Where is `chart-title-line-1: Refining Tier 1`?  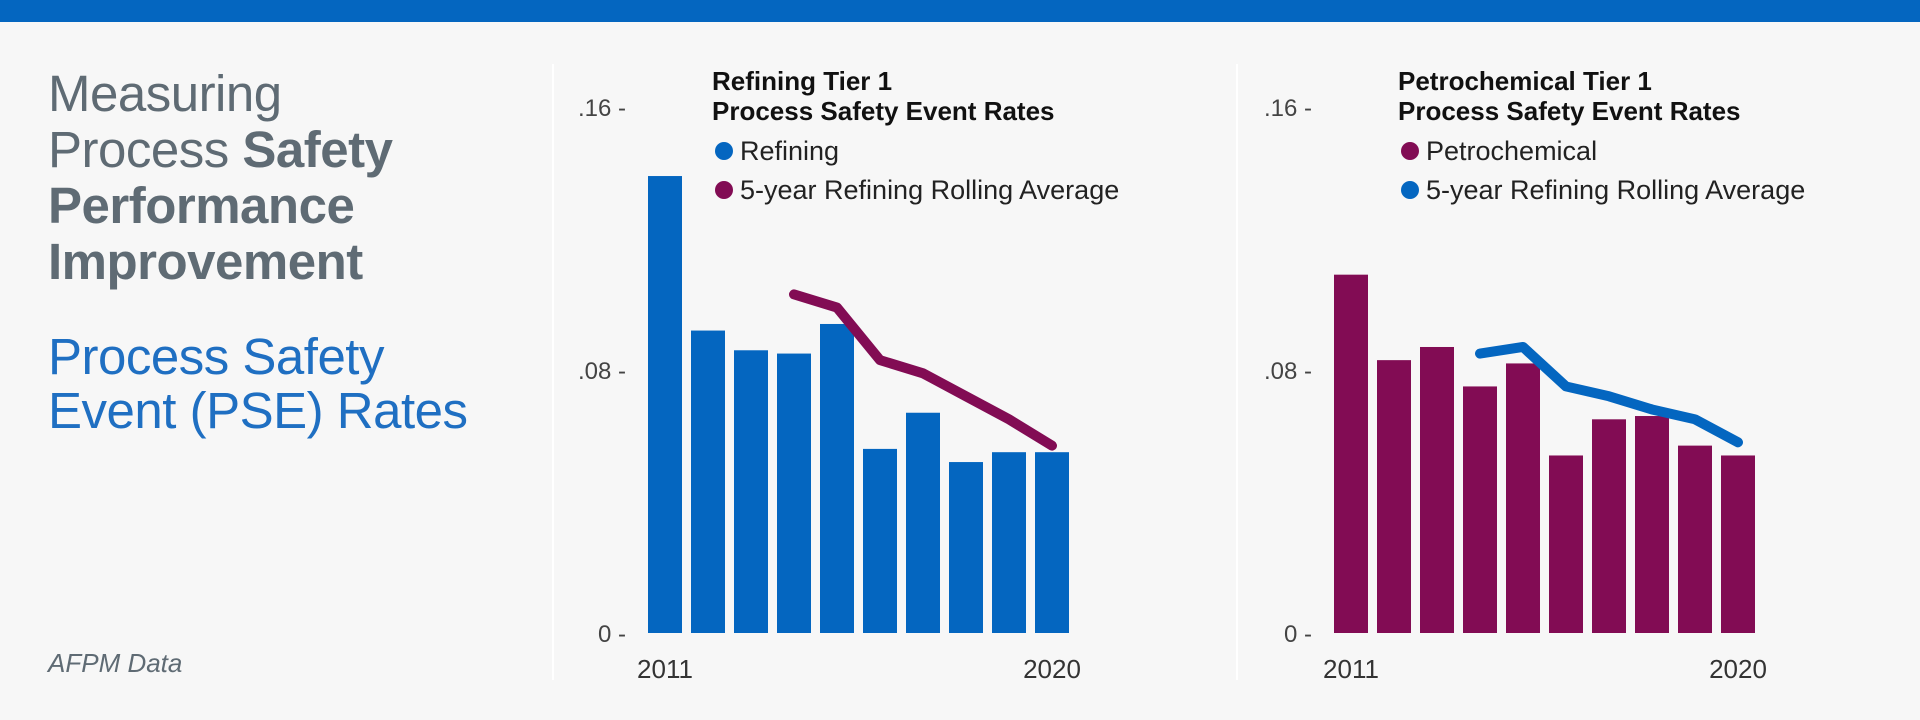
chart-title-line-1: Refining Tier 1 is located at coordinates (802, 81).